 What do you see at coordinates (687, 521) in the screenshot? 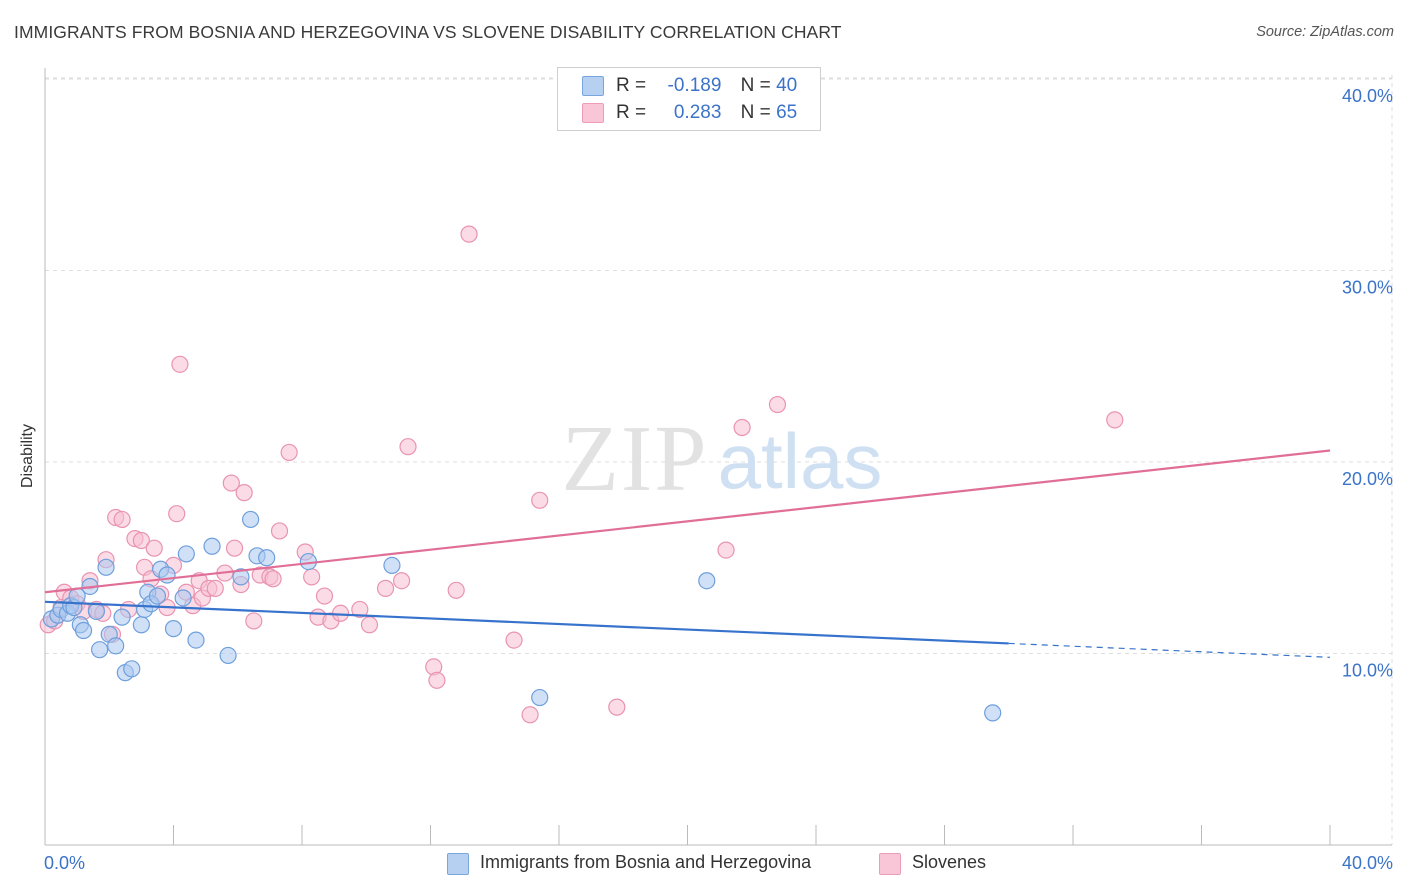
I see `trend-line-slovenes` at bounding box center [687, 521].